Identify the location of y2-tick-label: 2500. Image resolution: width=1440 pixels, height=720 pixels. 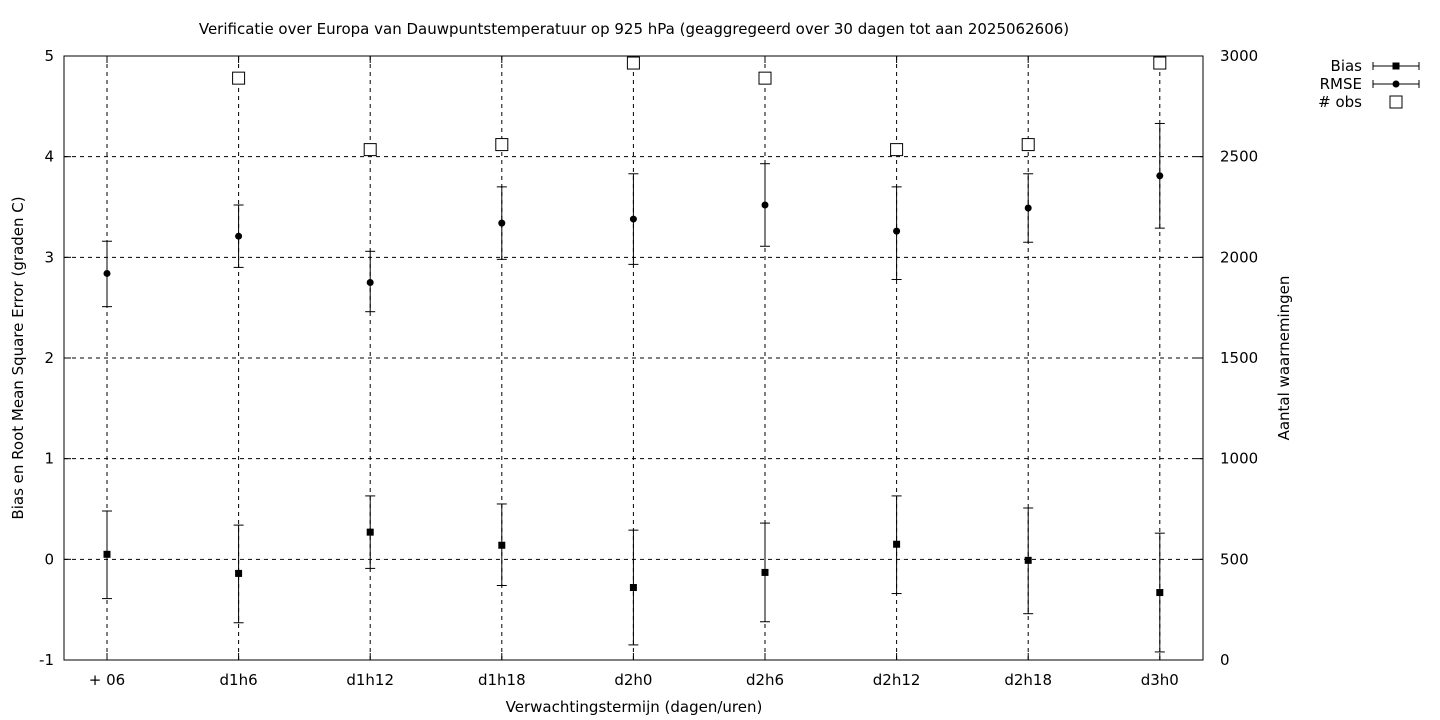
(1239, 157).